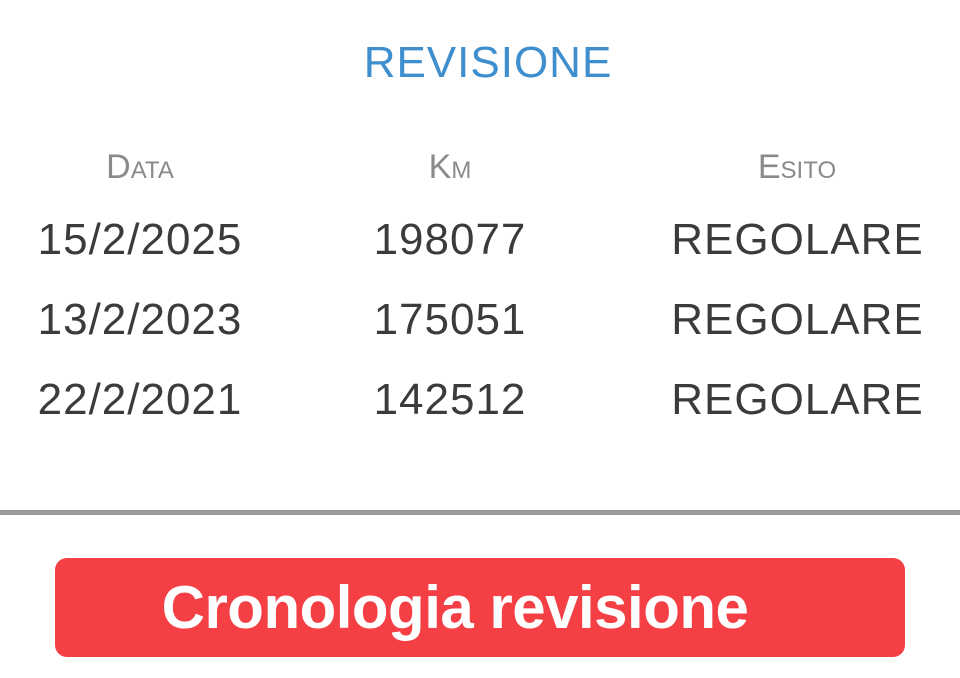  What do you see at coordinates (140, 399) in the screenshot?
I see `date-cell: 22/2/2021` at bounding box center [140, 399].